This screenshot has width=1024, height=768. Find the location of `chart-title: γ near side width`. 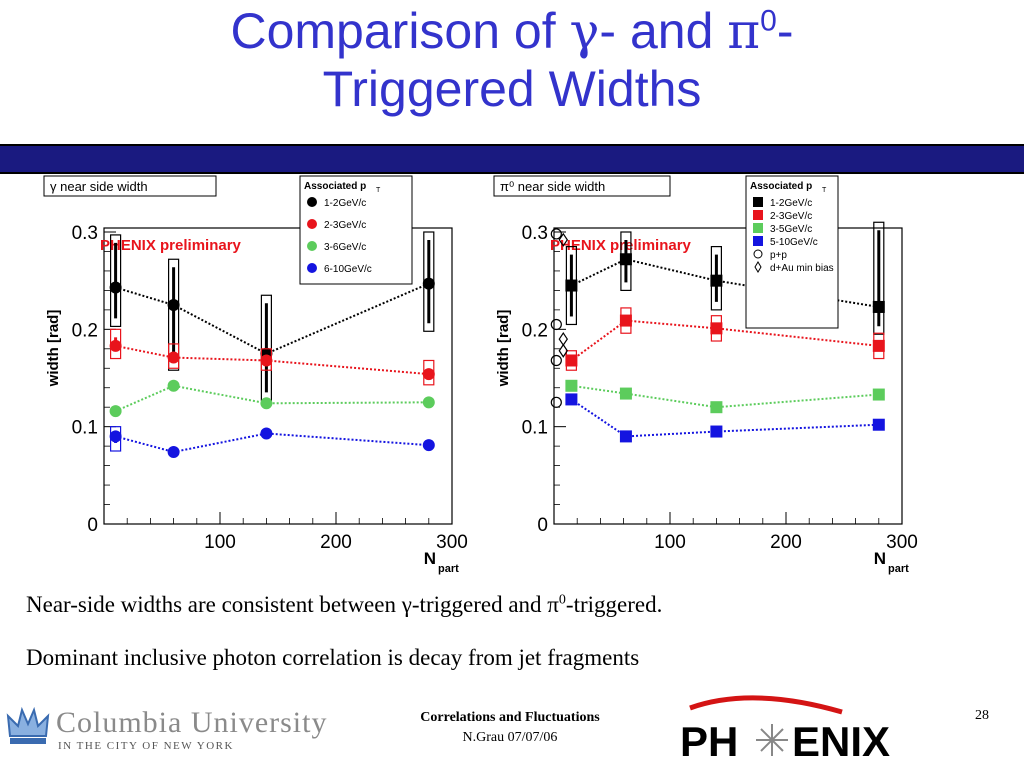

chart-title: γ near side width is located at coordinates (99, 186).